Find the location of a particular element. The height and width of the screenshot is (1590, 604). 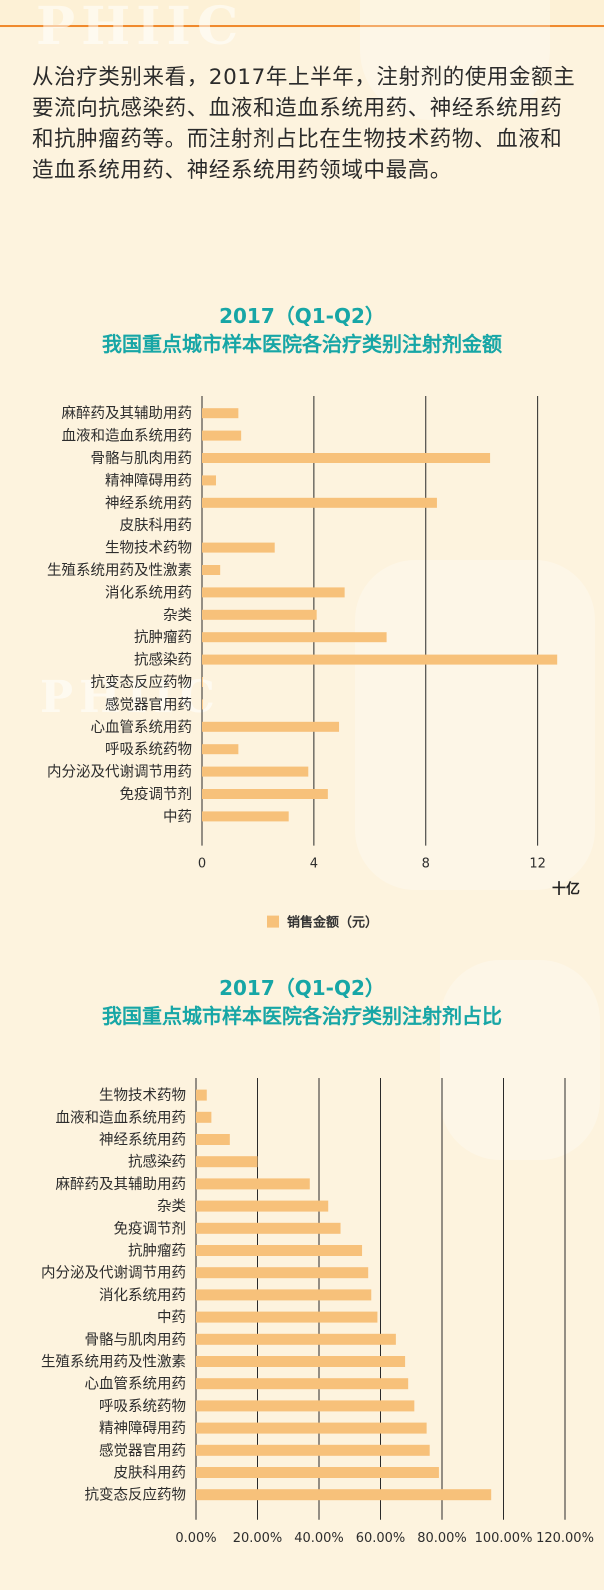

x-tick-label: 12 is located at coordinates (537, 864).